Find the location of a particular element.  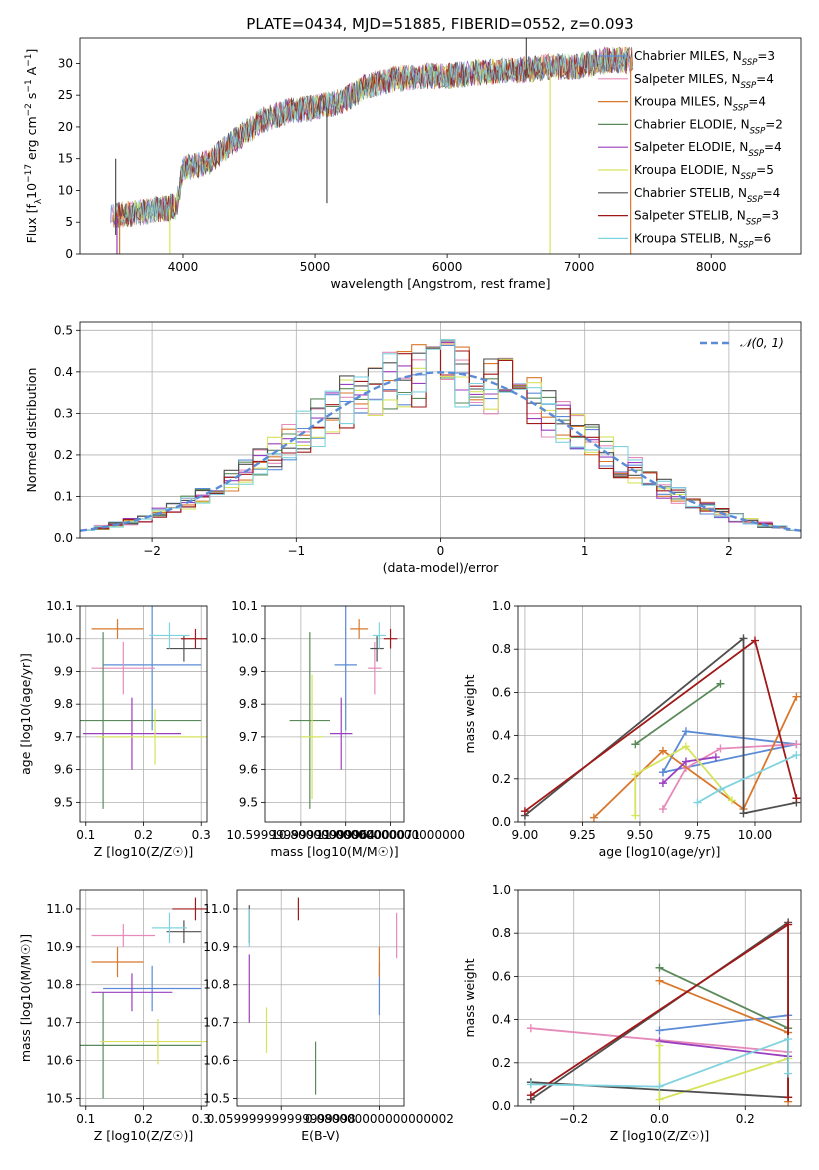

legend-label-chabrier_elodie: Chabrier ELODIE, NSSP=2 is located at coordinates (708, 126).